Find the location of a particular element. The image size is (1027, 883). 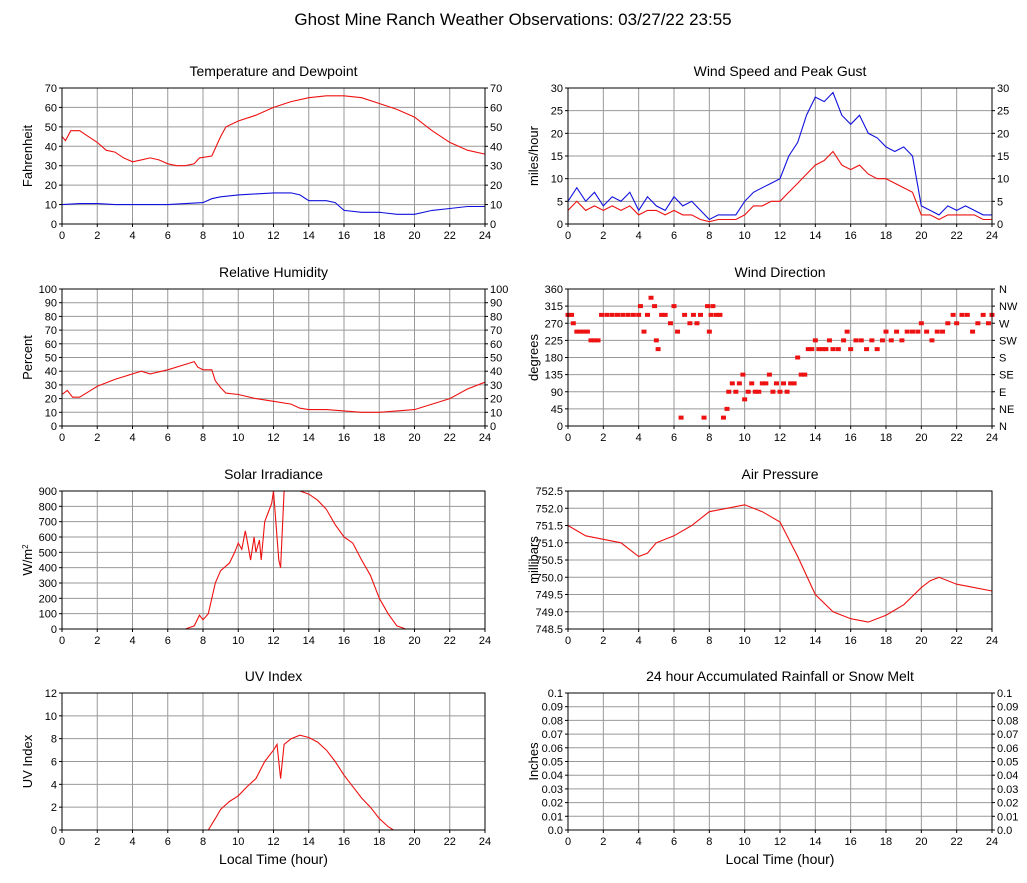

y-tick-label: 0.0 is located at coordinates (555, 831).